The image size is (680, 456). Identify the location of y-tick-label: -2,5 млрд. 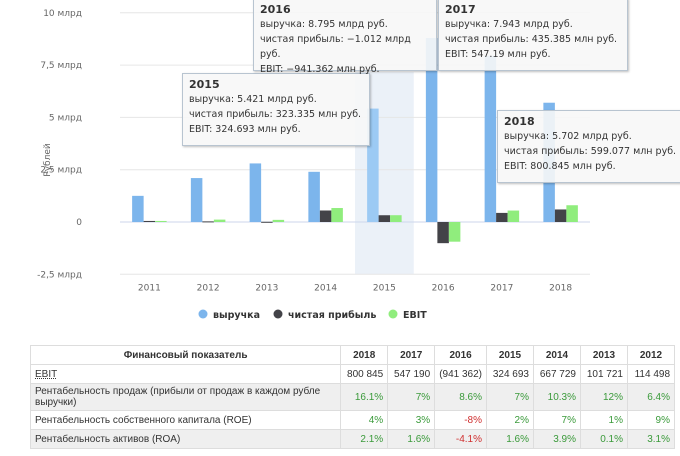
(59, 275).